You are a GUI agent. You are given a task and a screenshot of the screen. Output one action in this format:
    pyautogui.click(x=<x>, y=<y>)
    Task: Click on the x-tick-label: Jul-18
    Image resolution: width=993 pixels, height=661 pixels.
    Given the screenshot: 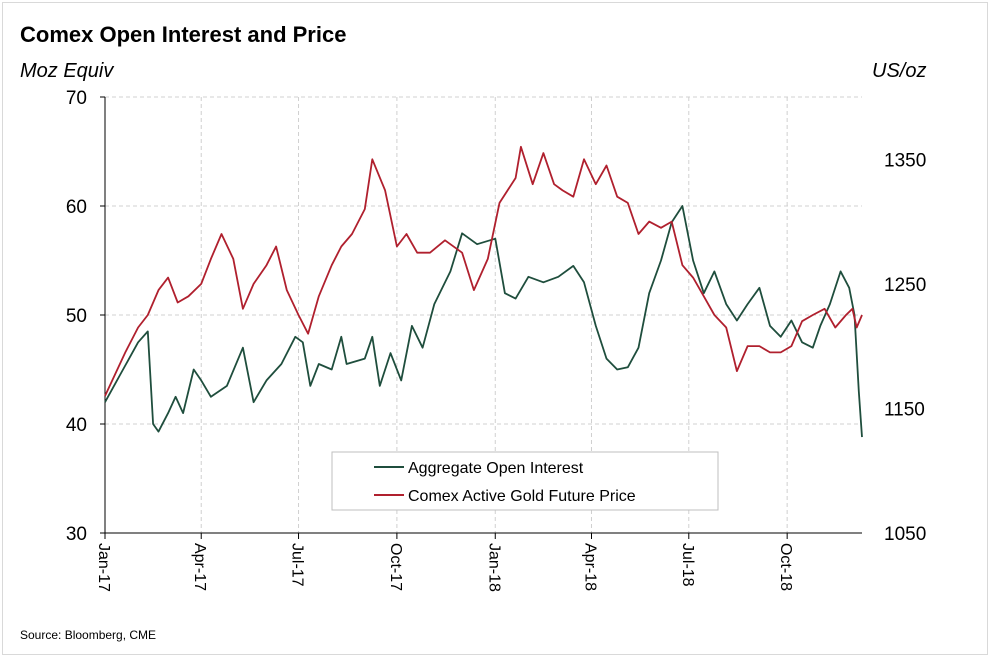 What is the action you would take?
    pyautogui.click(x=687, y=565)
    